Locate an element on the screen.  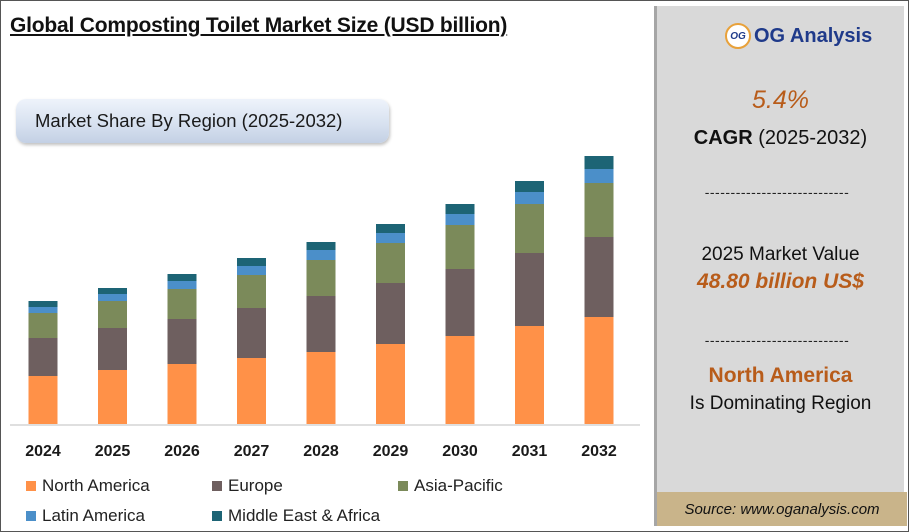
legend-item-europe: Europe is located at coordinates (247, 486).